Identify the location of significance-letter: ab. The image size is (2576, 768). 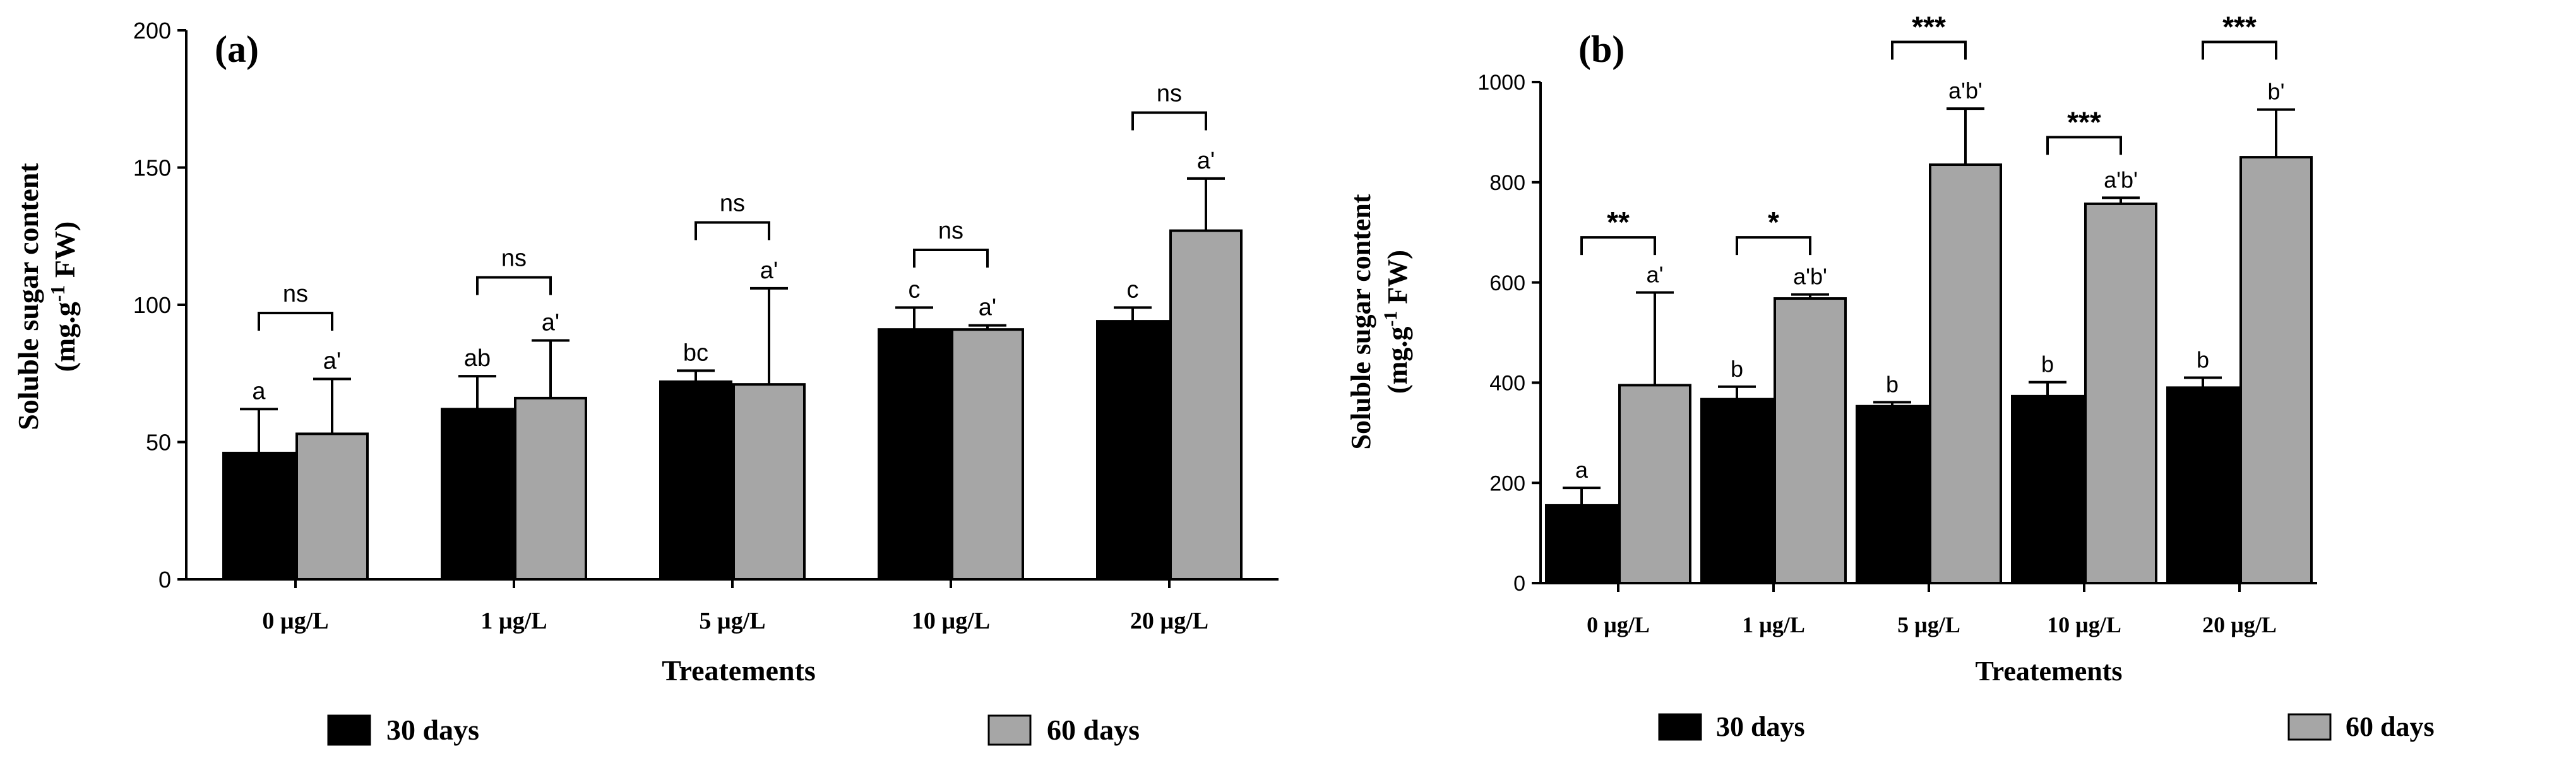
(477, 358).